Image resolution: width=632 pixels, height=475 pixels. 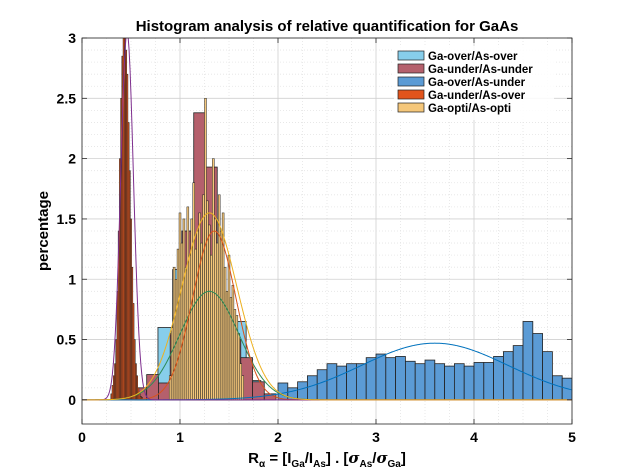 I want to click on legend-label: Ga-under/As-under, so click(x=480, y=70).